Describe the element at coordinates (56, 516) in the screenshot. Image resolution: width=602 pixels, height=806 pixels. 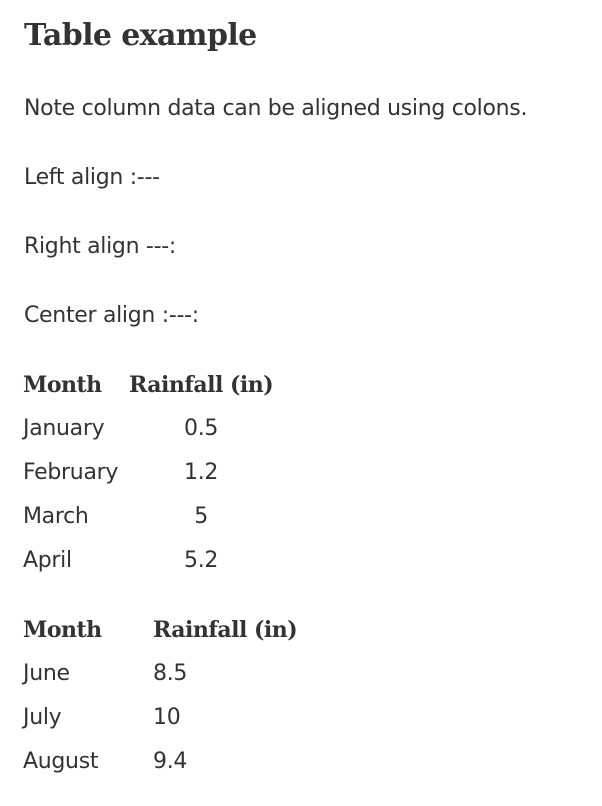
I see `month-cell: March` at that location.